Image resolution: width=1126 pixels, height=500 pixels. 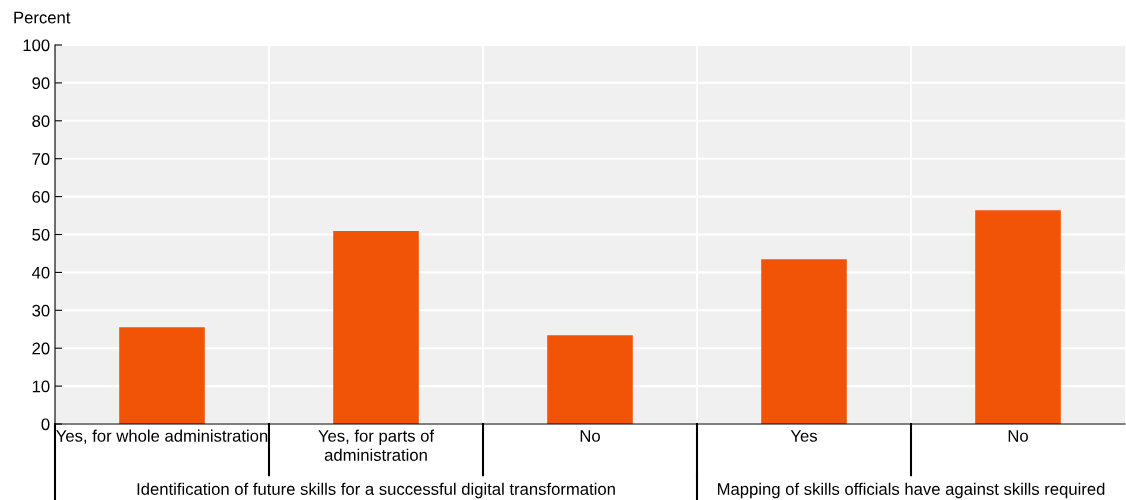 I want to click on y-tick-label: 10, so click(x=41, y=386).